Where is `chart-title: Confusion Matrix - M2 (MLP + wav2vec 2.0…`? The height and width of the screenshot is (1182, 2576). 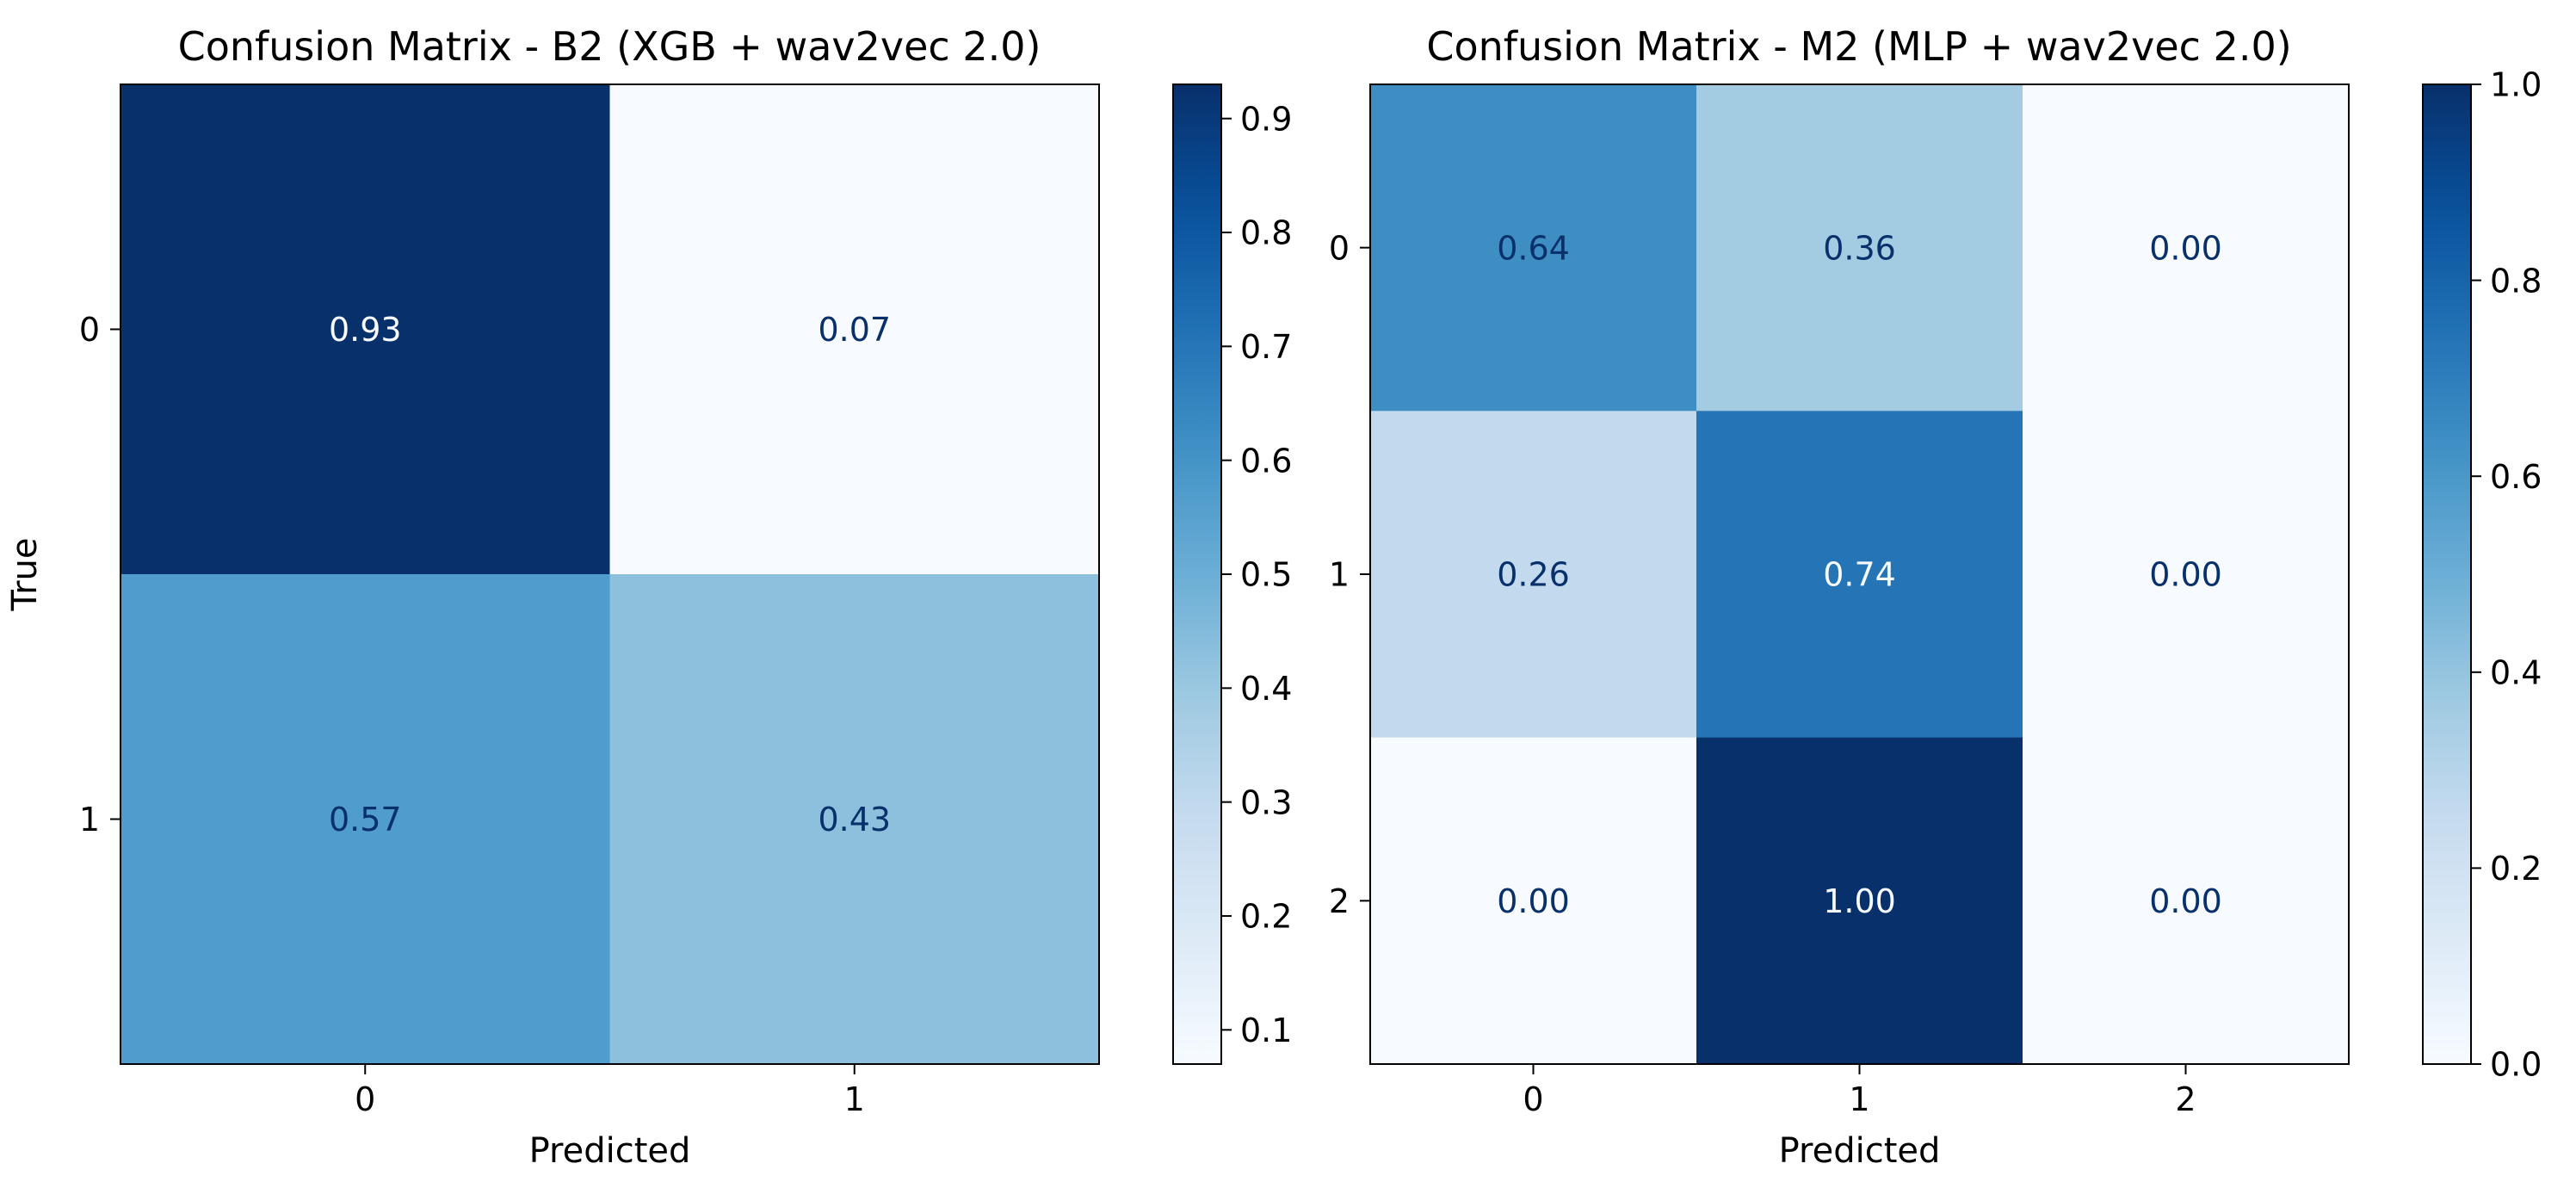 chart-title: Confusion Matrix - M2 (MLP + wav2vec 2.0… is located at coordinates (1858, 46).